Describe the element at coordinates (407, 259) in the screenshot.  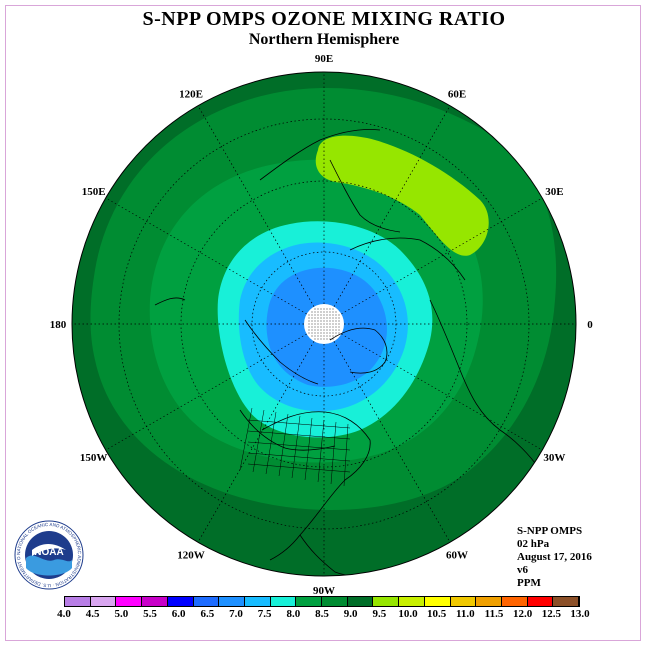
I see `coastline-scandinavia` at that location.